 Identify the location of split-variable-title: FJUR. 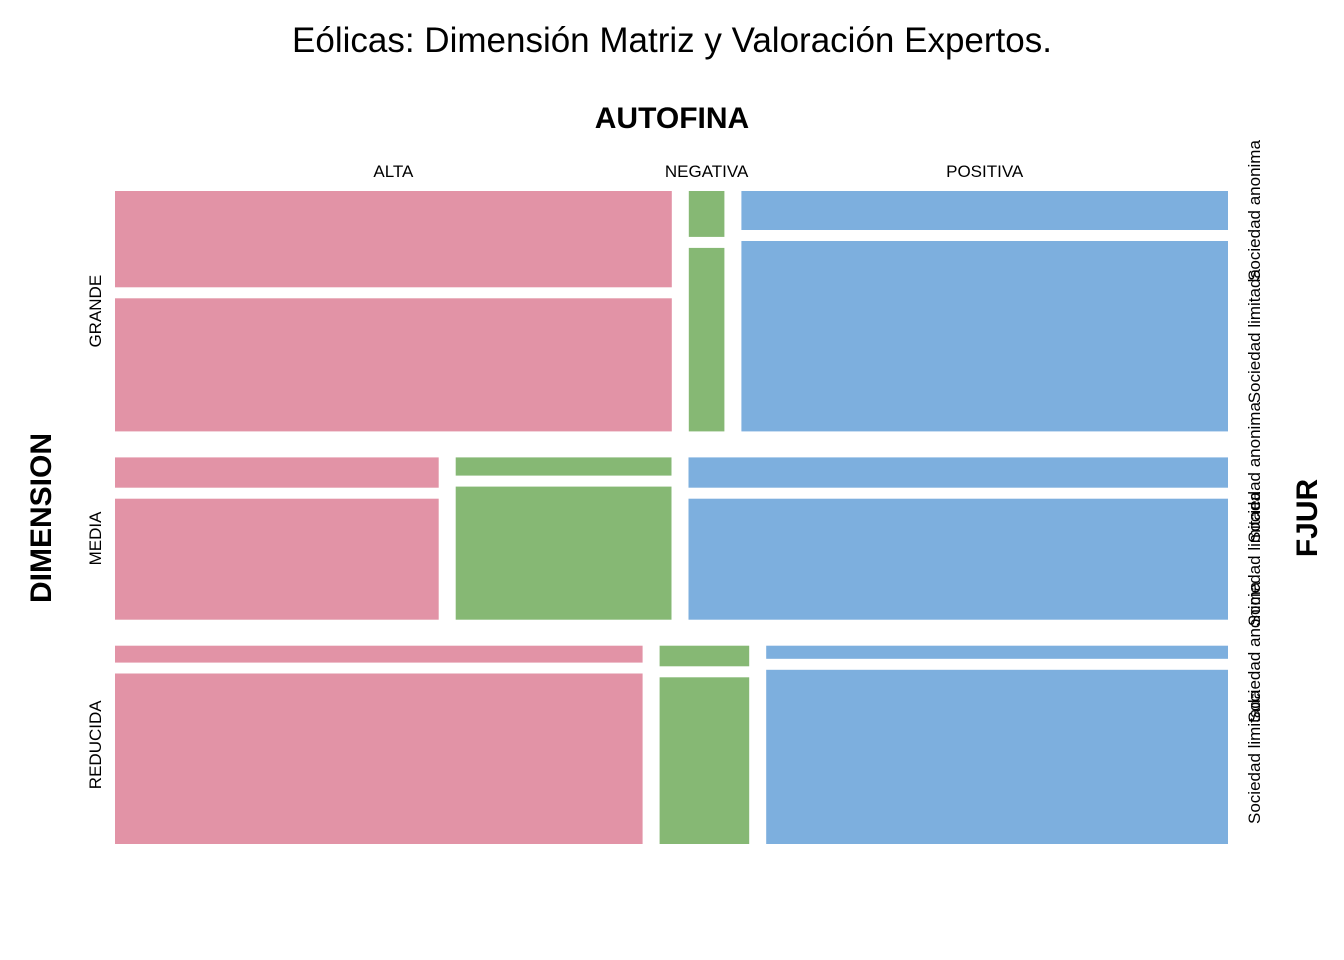
(1307, 517).